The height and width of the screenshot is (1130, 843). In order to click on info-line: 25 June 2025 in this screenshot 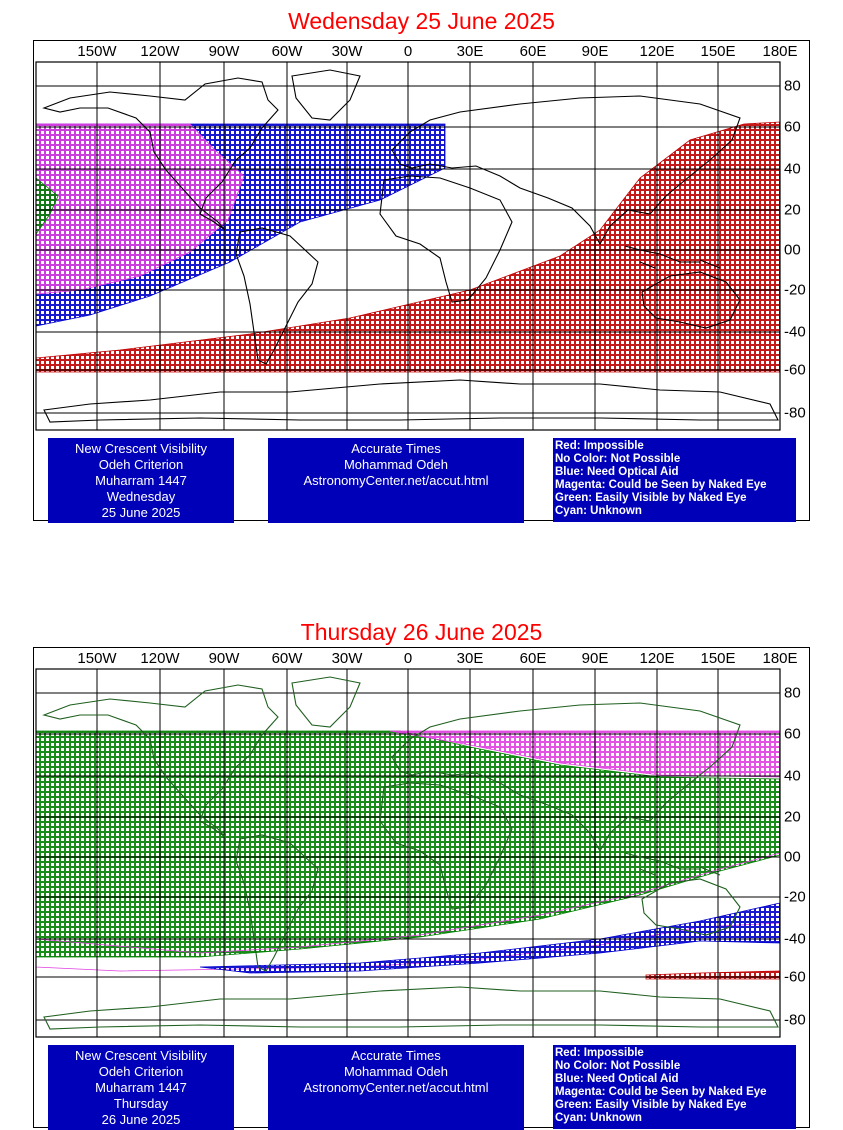, I will do `click(141, 512)`.